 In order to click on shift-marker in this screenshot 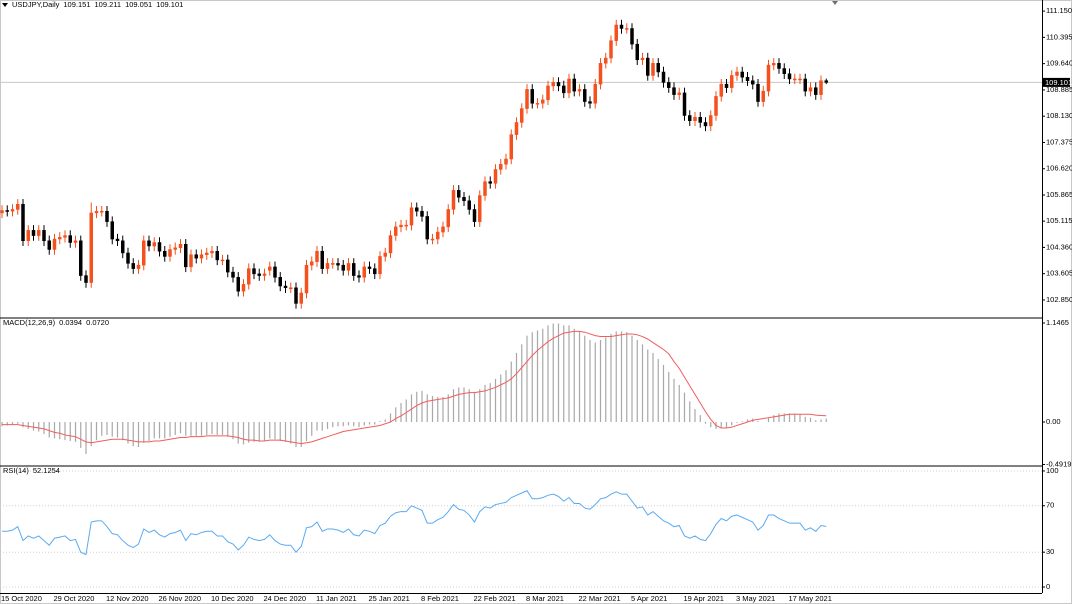, I will do `click(835, 3)`.